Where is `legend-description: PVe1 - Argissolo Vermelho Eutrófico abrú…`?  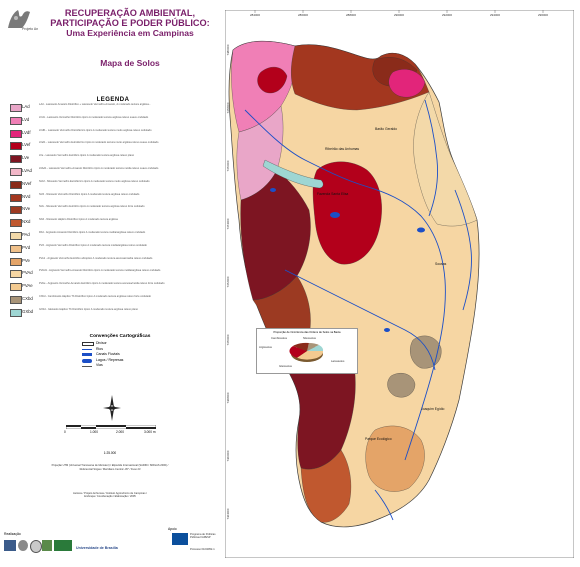 legend-description: PVe1 - Argissolo Vermelho Eutrófico abrú… is located at coordinates (96, 258).